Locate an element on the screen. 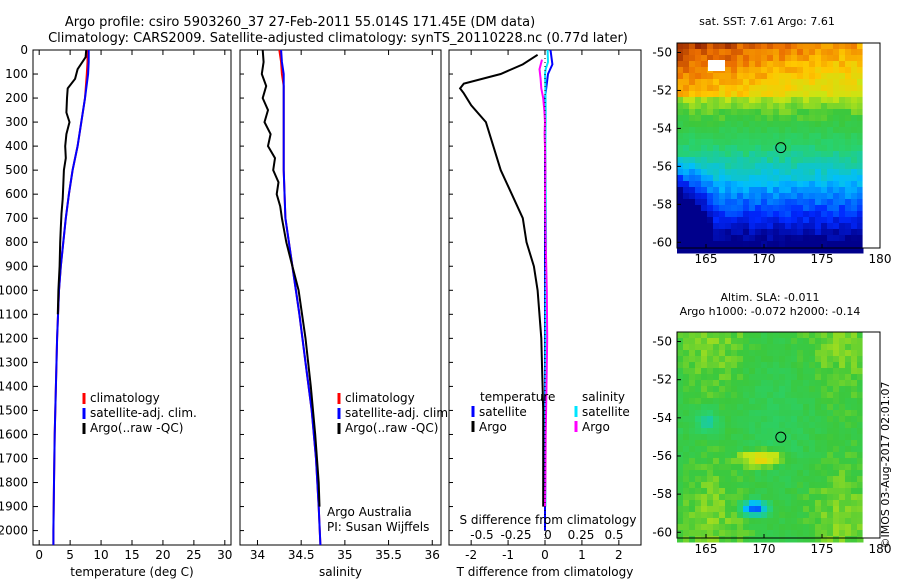 This screenshot has height=580, width=900. g-sla-xtick-label: 175 is located at coordinates (822, 549).